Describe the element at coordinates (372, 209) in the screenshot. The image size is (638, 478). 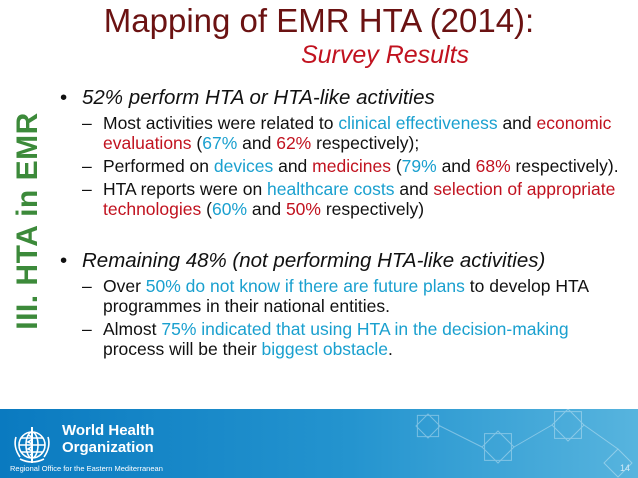
I see `text-part: respectively)` at that location.